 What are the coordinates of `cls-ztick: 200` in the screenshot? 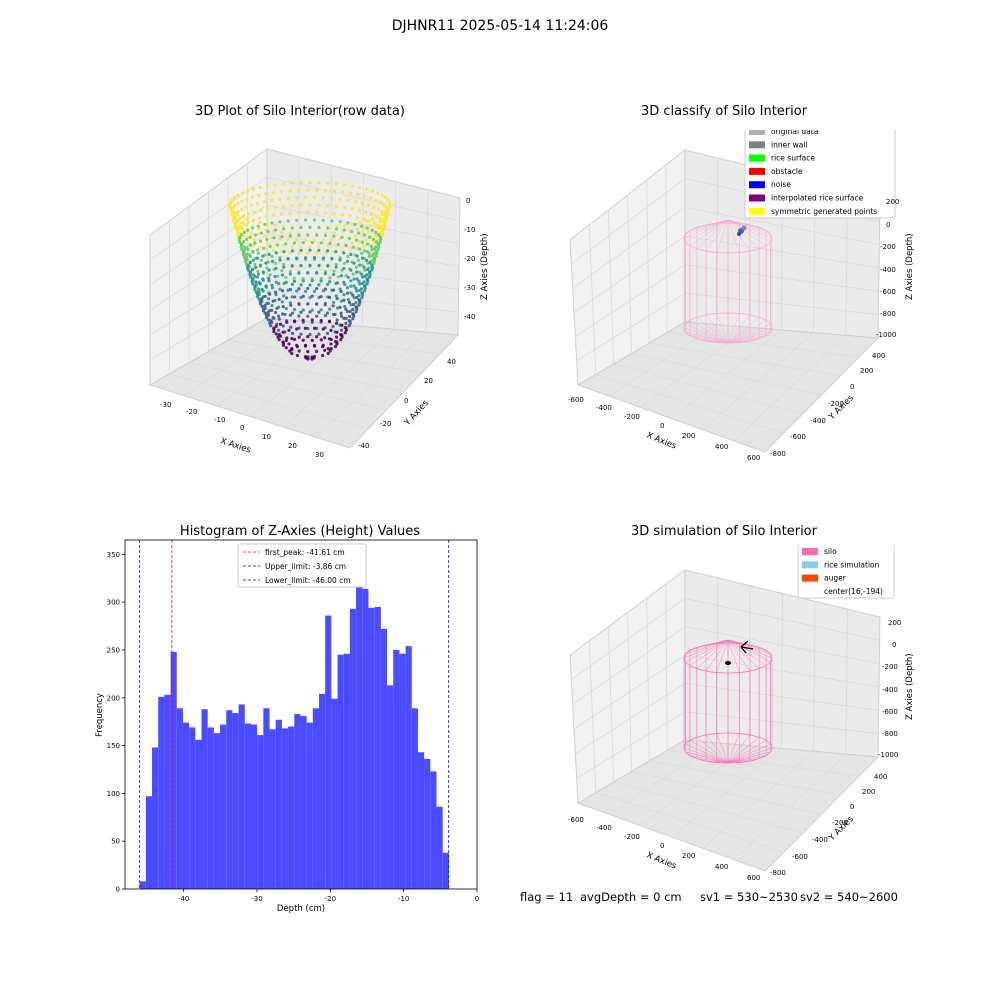 It's located at (892, 202).